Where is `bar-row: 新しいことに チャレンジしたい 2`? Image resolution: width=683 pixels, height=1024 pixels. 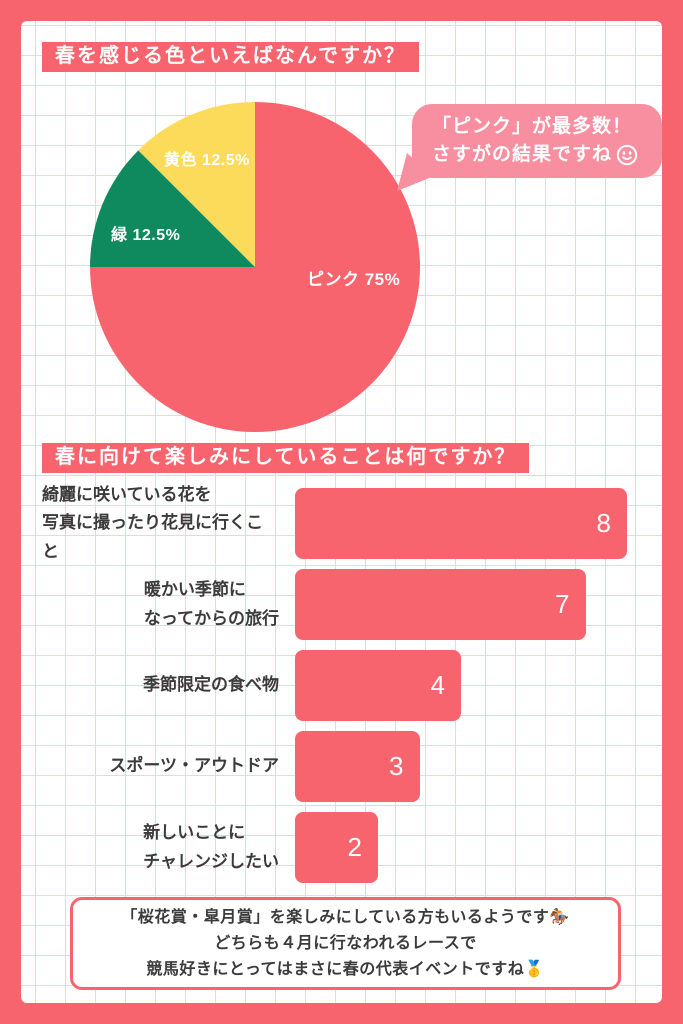
bar-row: 新しいことに チャレンジしたい 2 is located at coordinates (334, 847).